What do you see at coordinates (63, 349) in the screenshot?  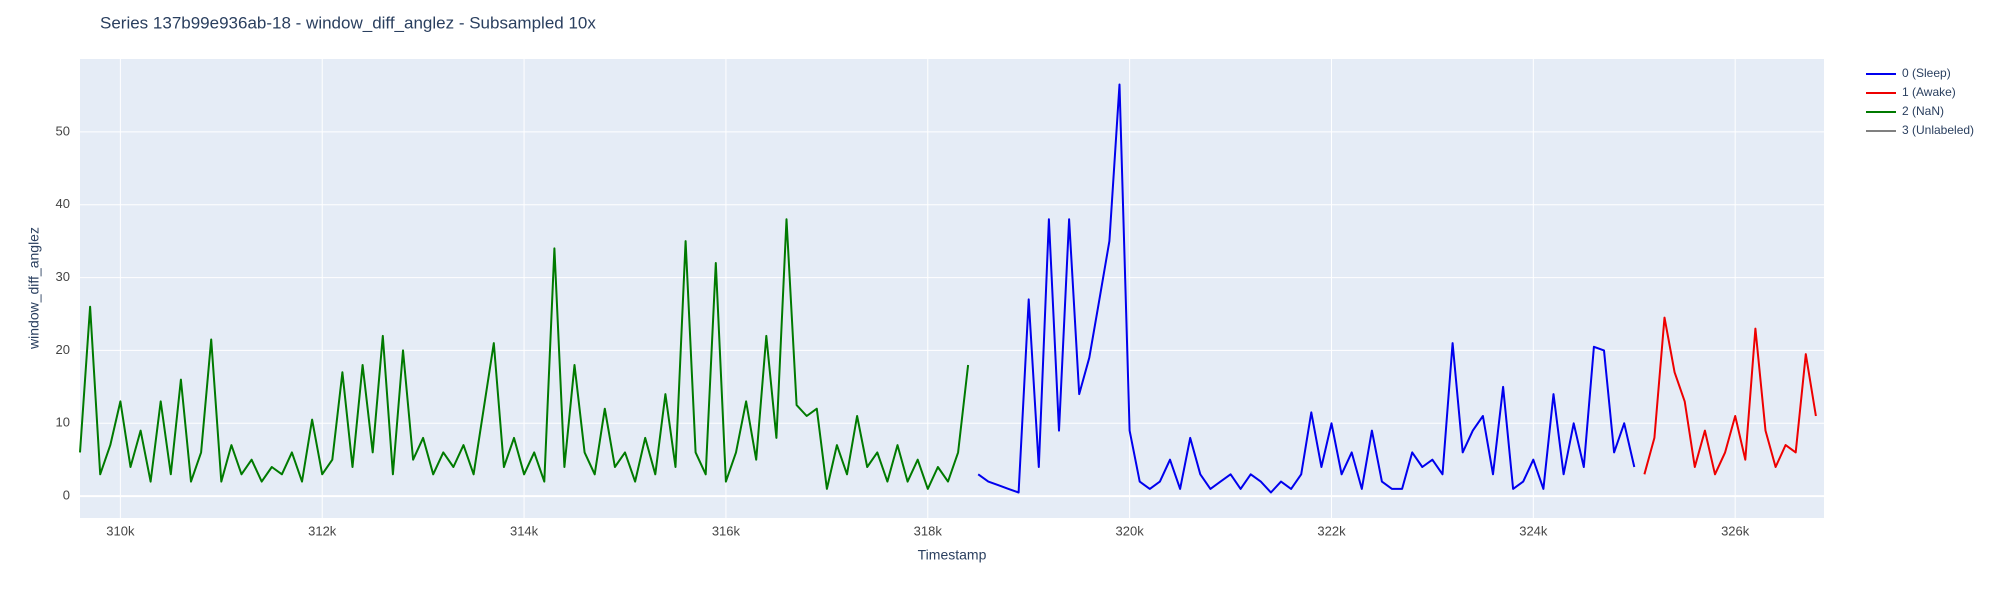 I see `y-tick-label: 20` at bounding box center [63, 349].